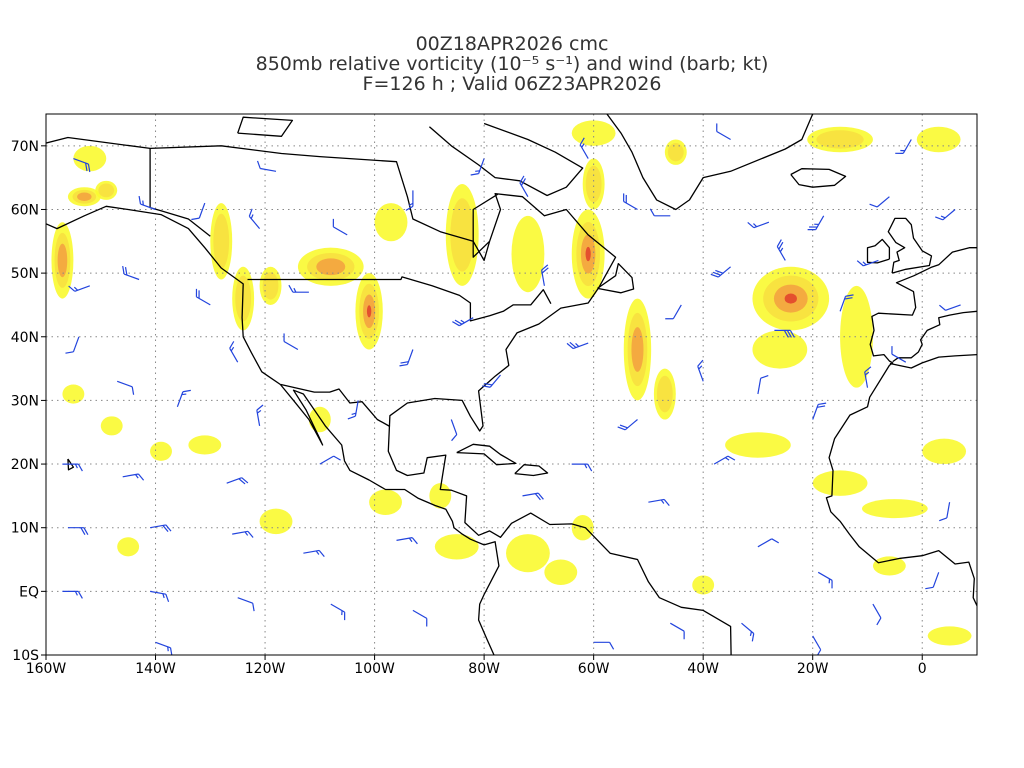 The height and width of the screenshot is (768, 1024). I want to click on y-tick-label: 60N, so click(25, 210).